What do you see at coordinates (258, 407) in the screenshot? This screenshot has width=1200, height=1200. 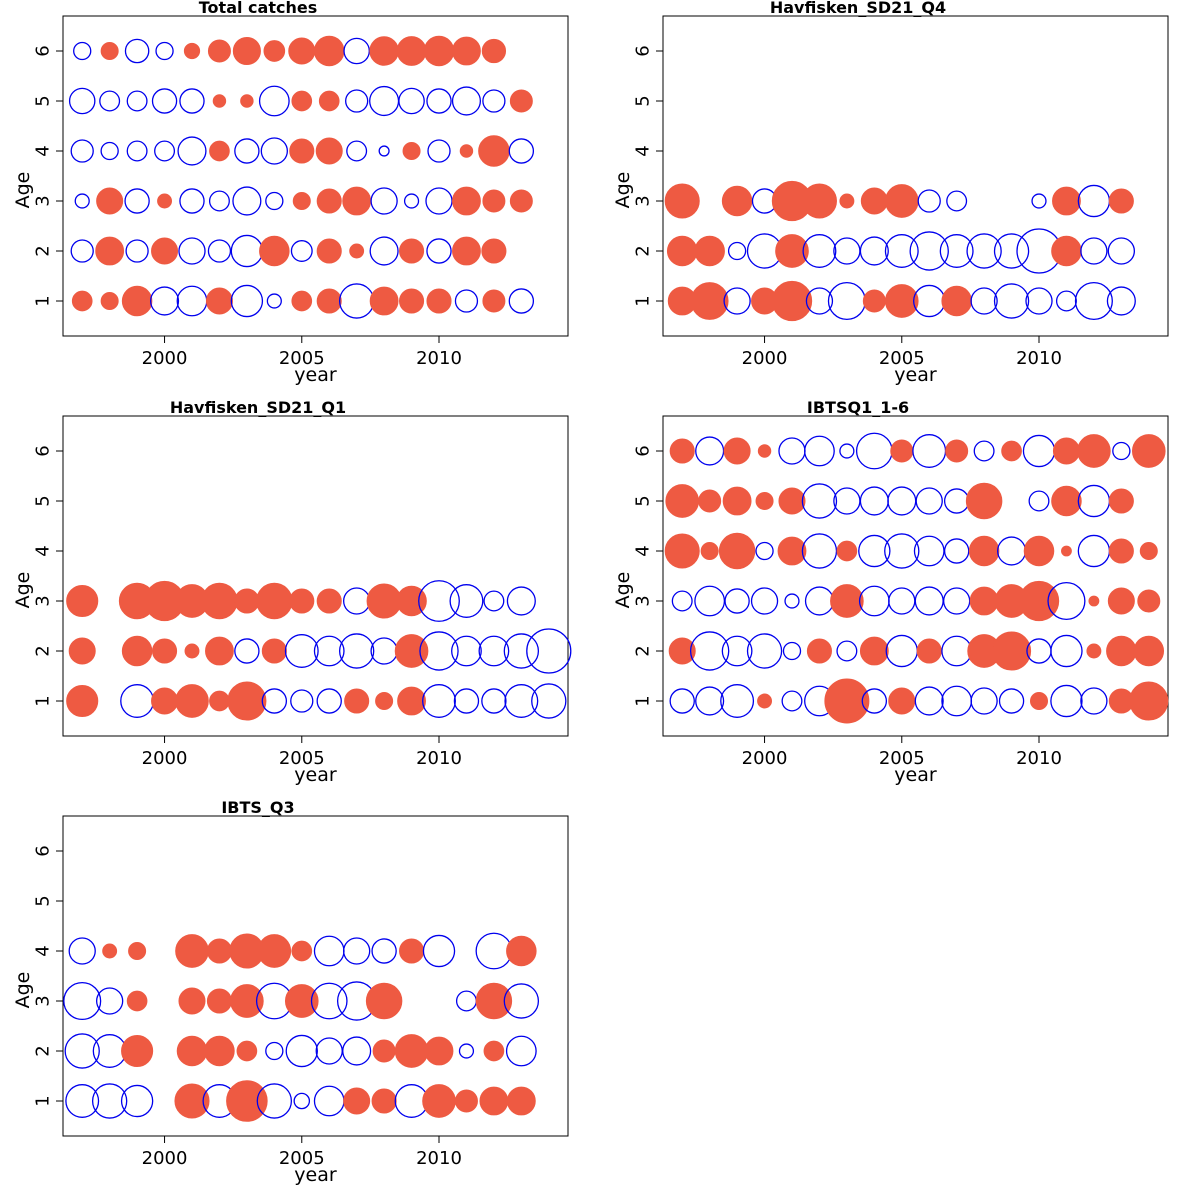 I see `panel-title: Havfisken_SD21_Q1` at bounding box center [258, 407].